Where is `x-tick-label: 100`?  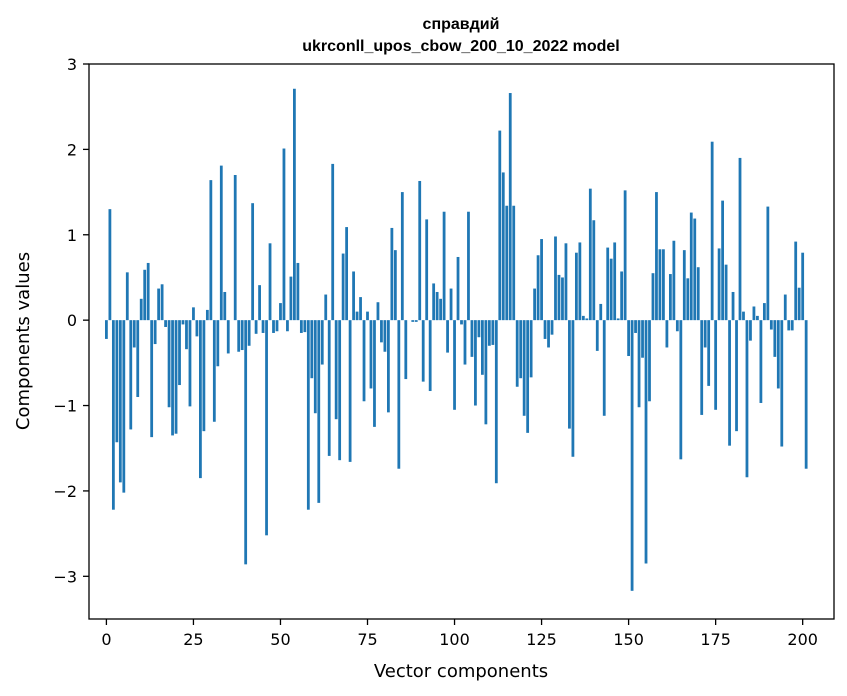
x-tick-label: 100 is located at coordinates (454, 639).